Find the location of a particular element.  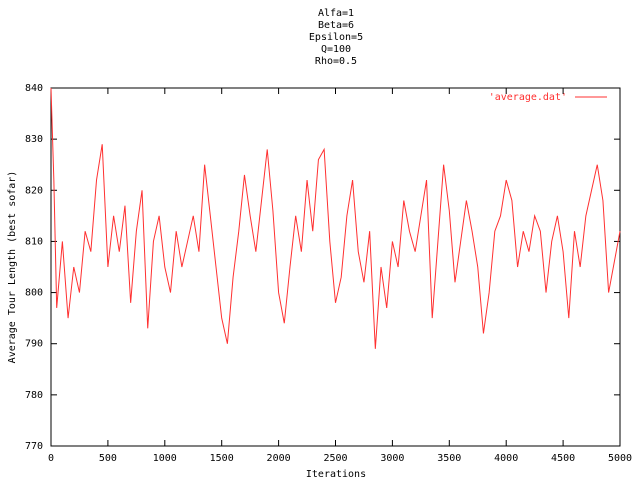

x-tick-label: 1000 is located at coordinates (165, 458).